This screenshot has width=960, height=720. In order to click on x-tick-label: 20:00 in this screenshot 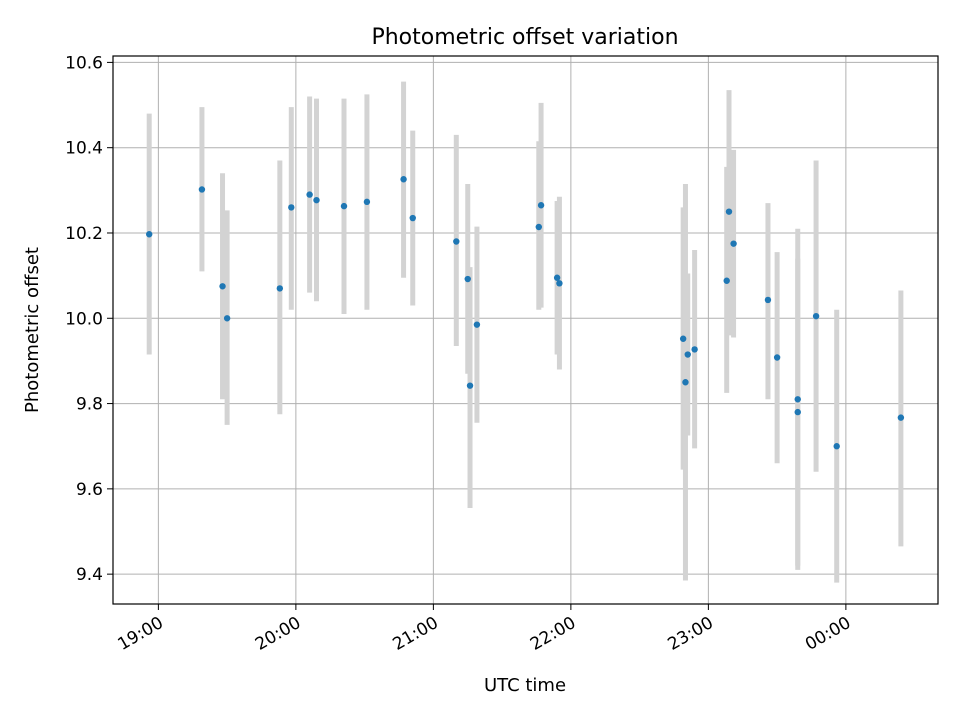, I will do `click(278, 634)`.